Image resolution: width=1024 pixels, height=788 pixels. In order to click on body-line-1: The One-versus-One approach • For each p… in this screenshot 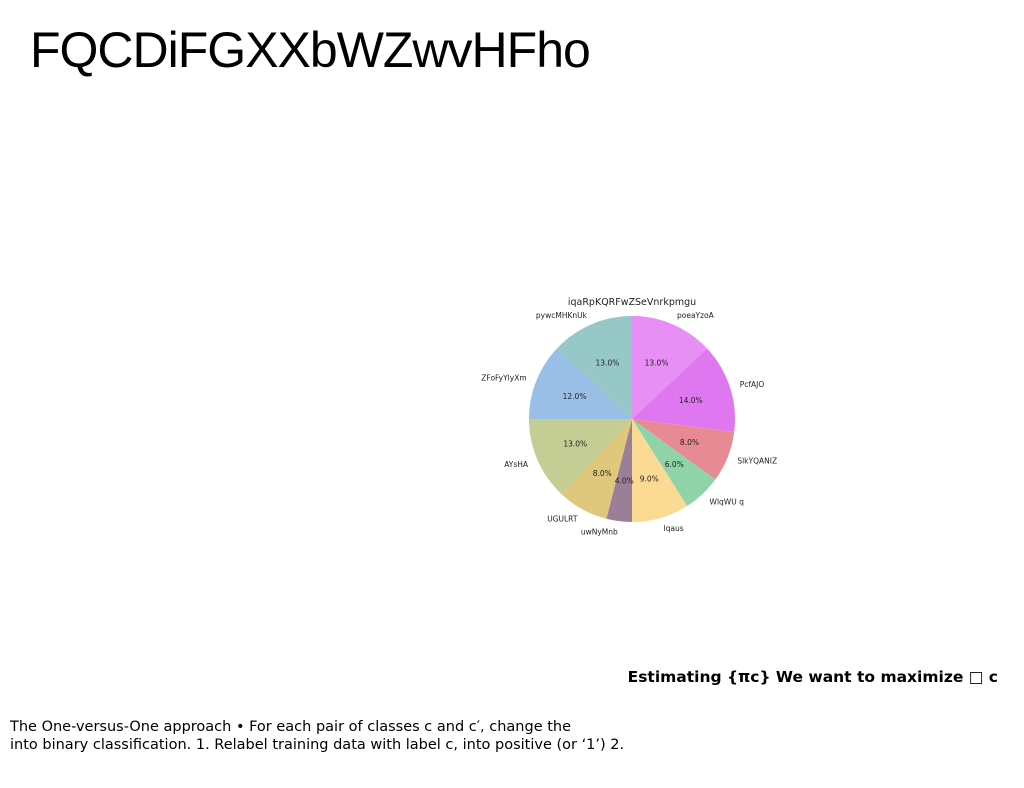, I will do `click(291, 727)`.